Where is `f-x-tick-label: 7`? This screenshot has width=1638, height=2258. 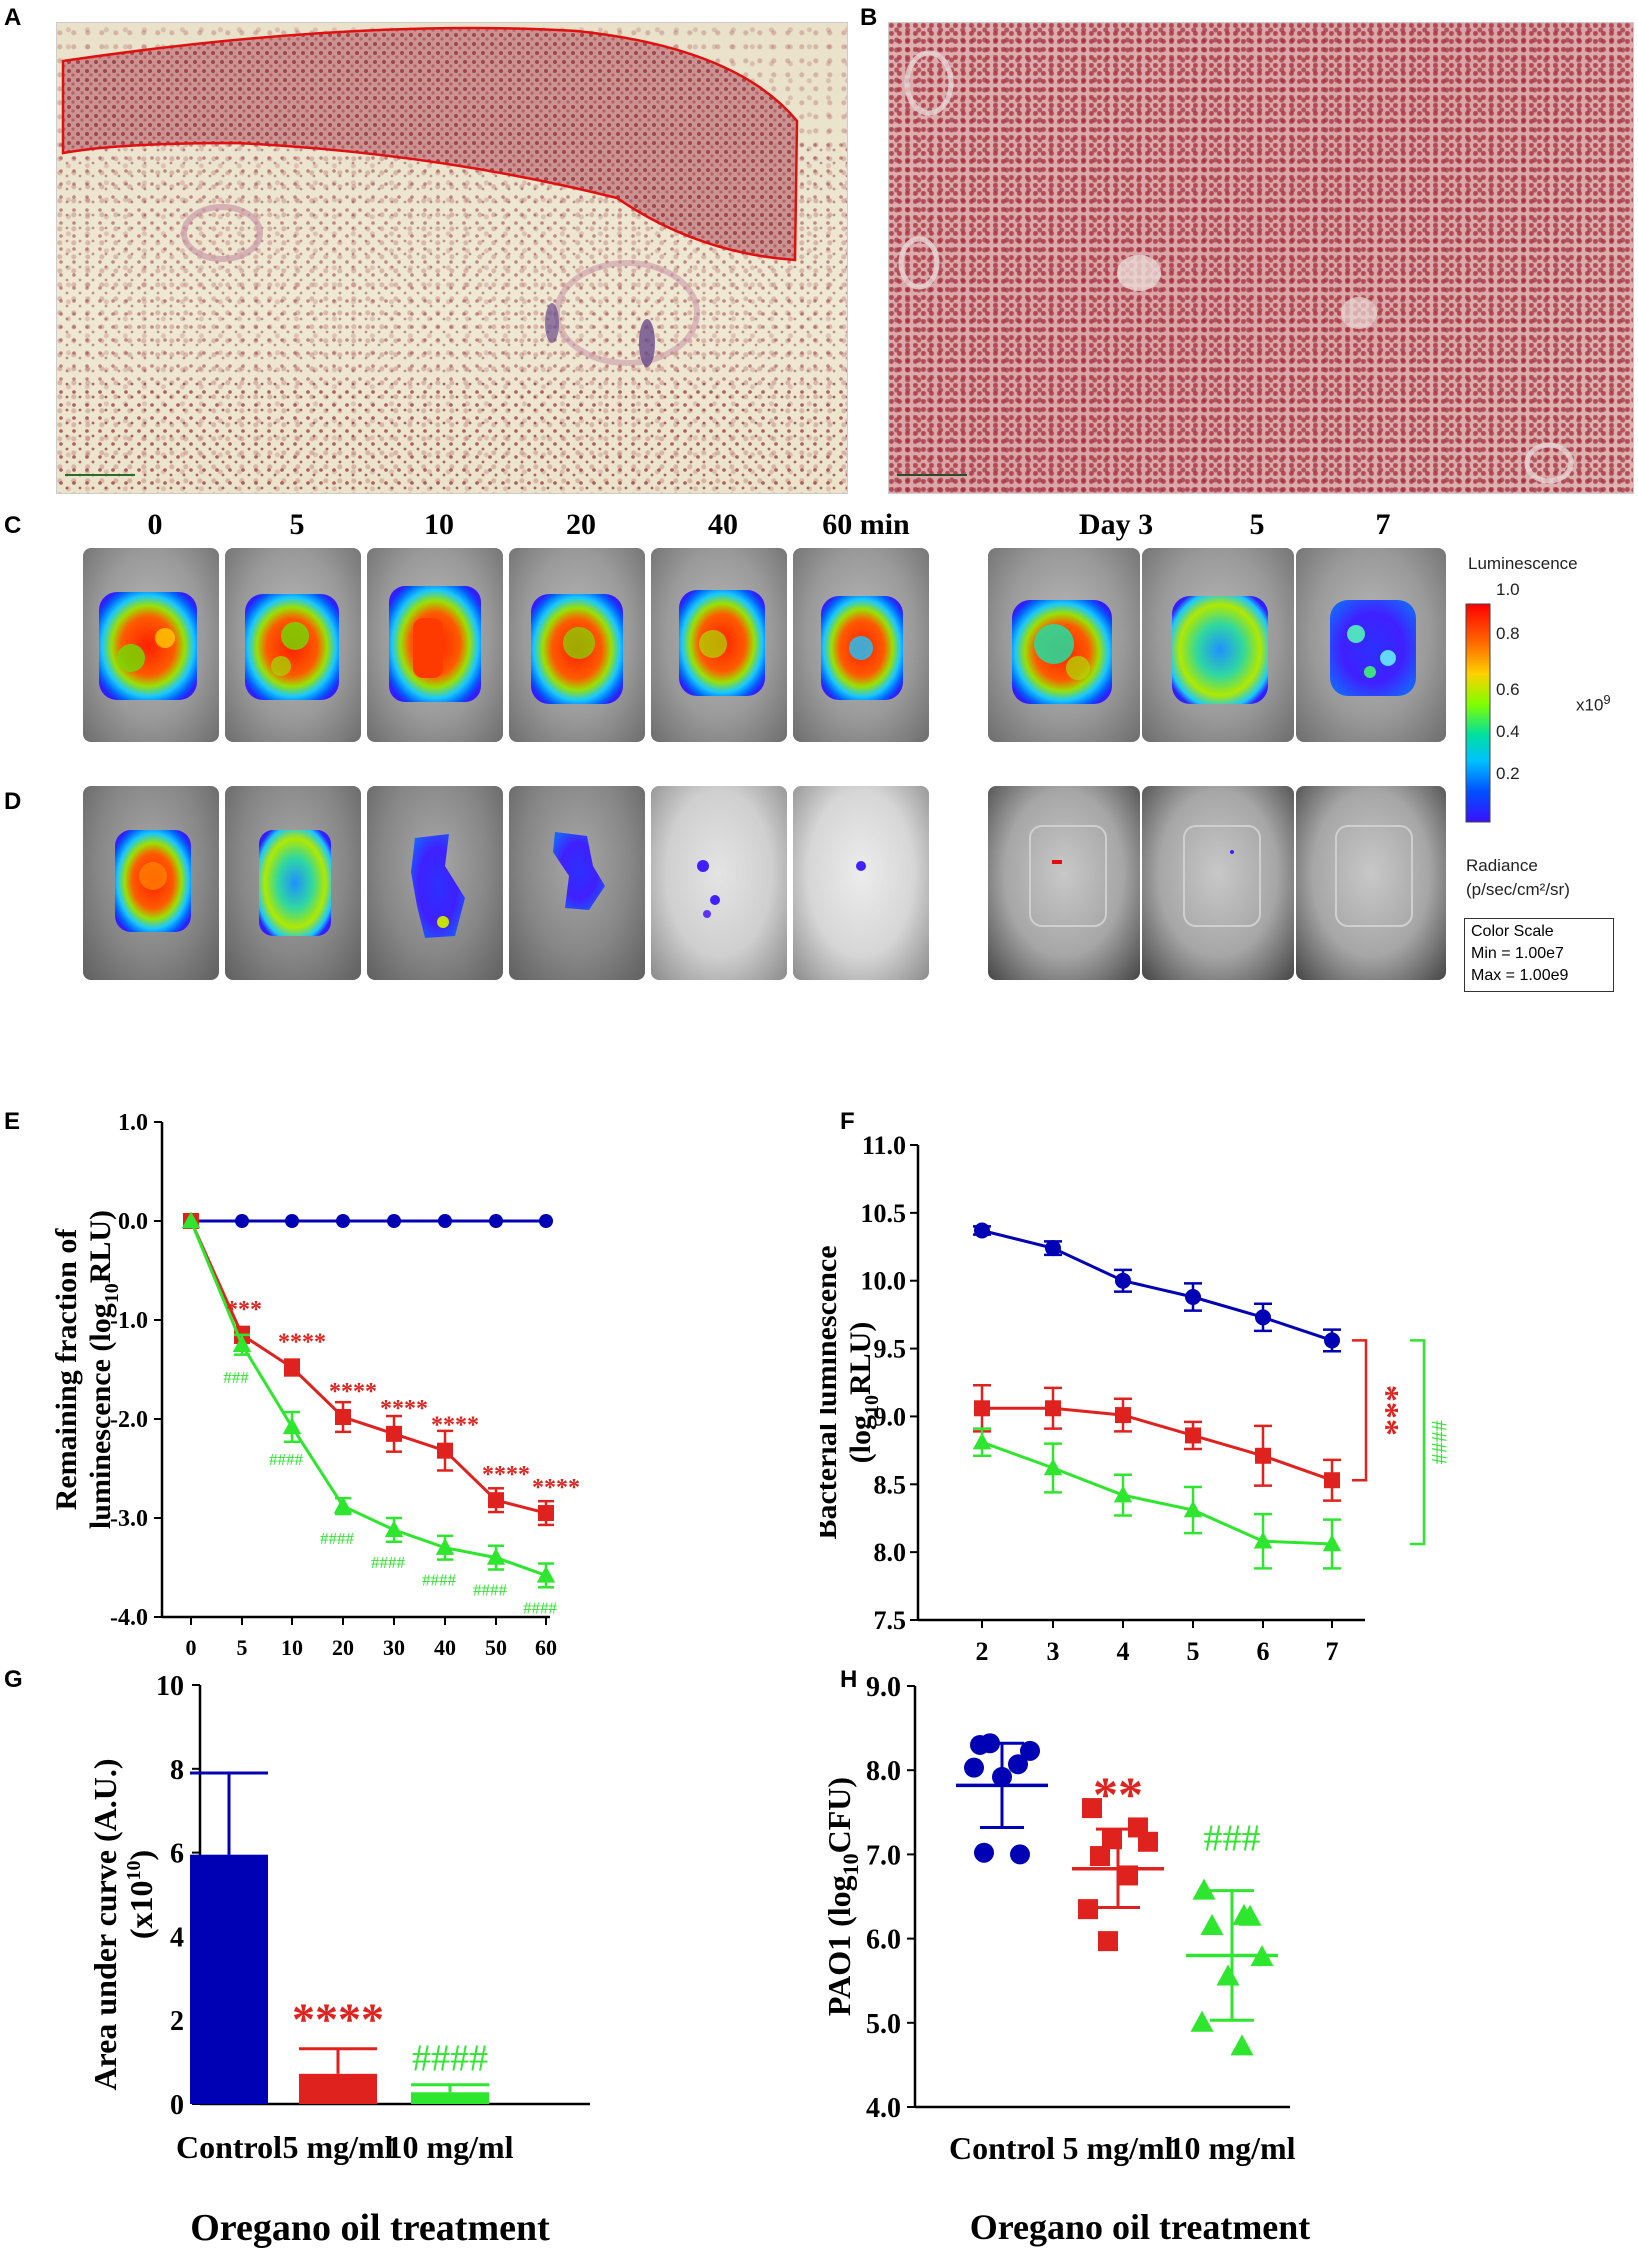
f-x-tick-label: 7 is located at coordinates (1332, 1648).